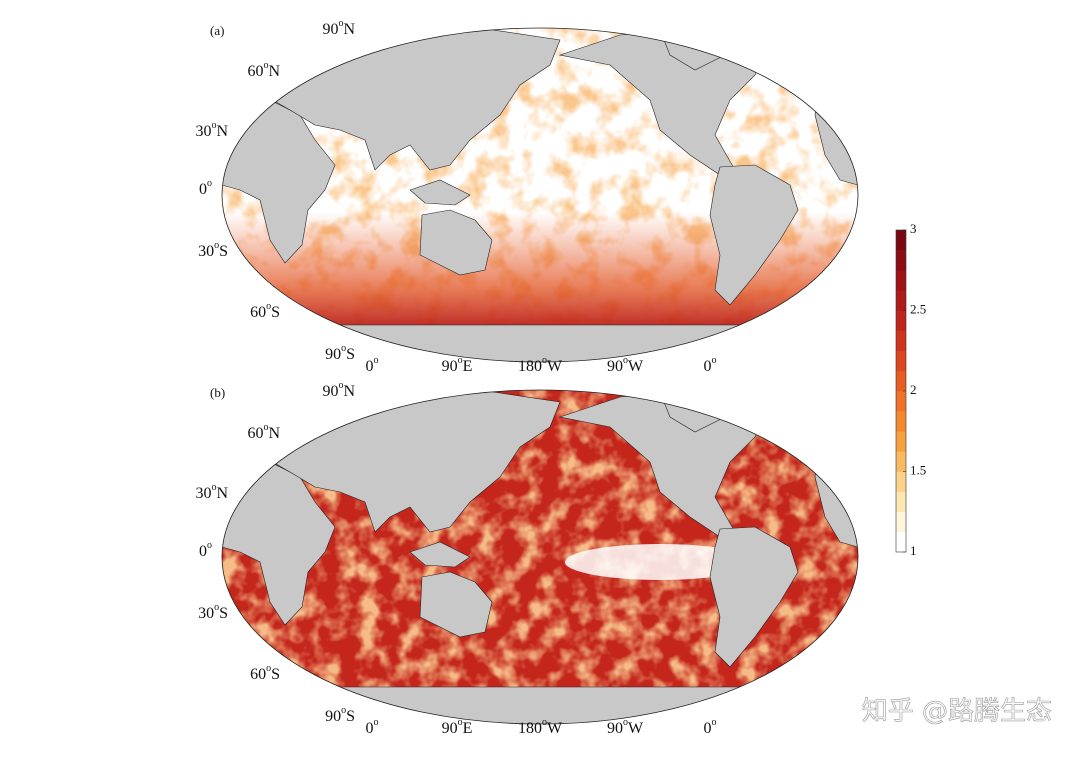 The width and height of the screenshot is (1080, 761). Describe the element at coordinates (957, 712) in the screenshot. I see `watermark: 知乎 @路腾生态` at that location.